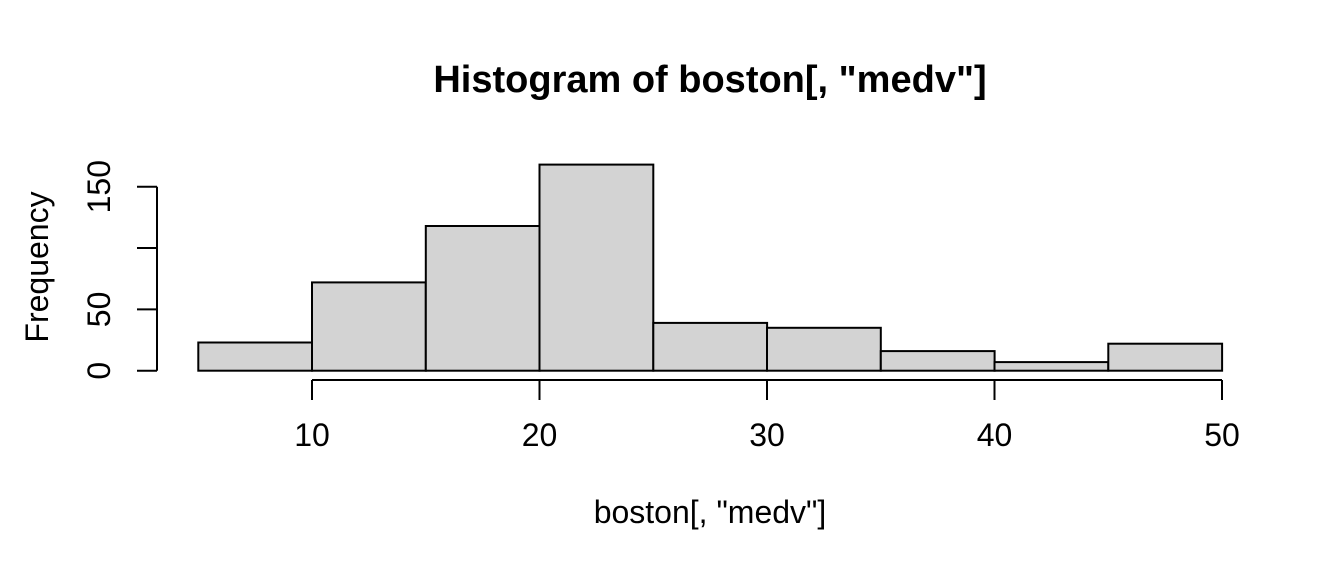  Describe the element at coordinates (99, 371) in the screenshot. I see `y-tick-label: 0` at that location.